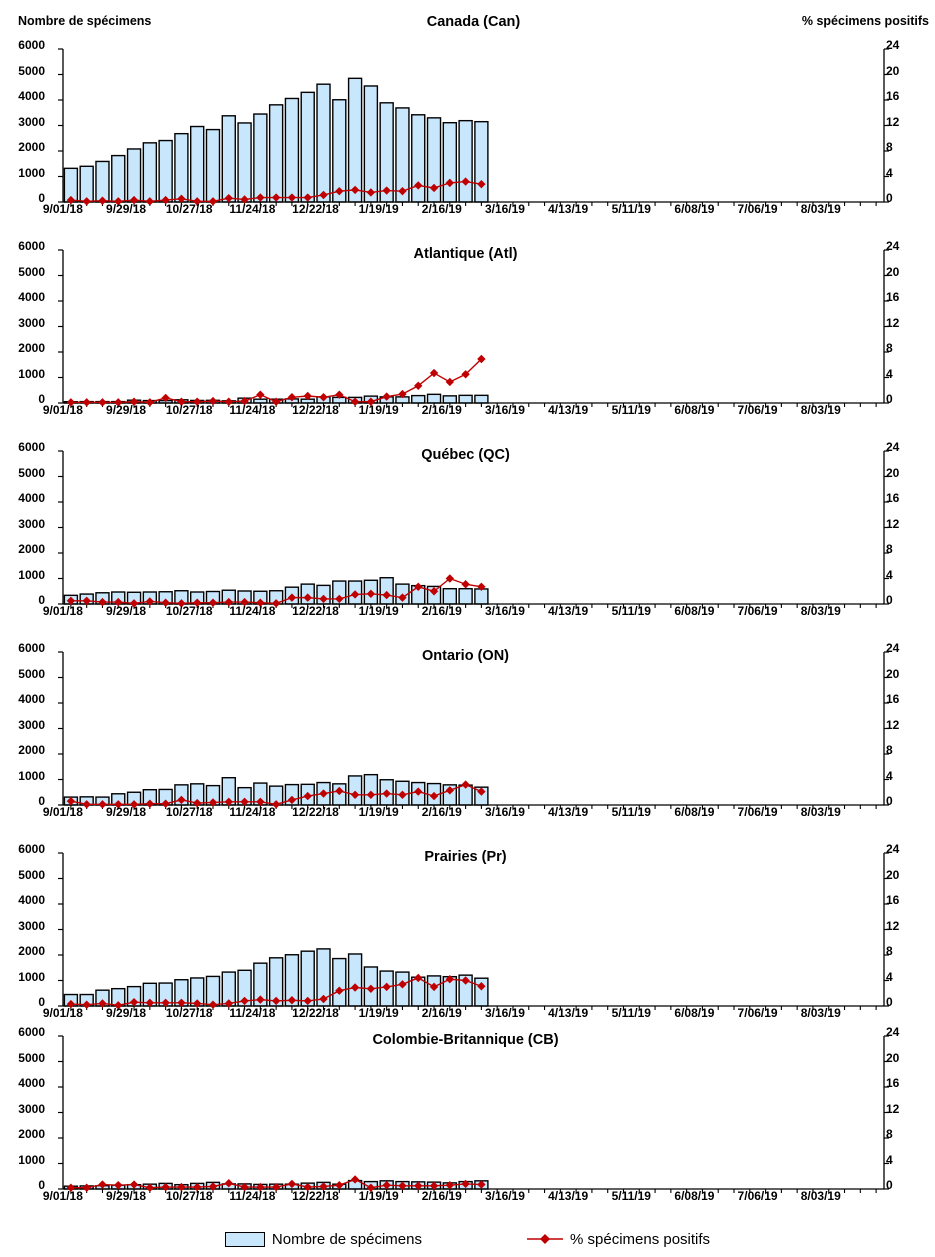 This screenshot has width=935, height=1257. What do you see at coordinates (640, 1239) in the screenshot?
I see `legend-line-label: % spécimens positifs` at bounding box center [640, 1239].